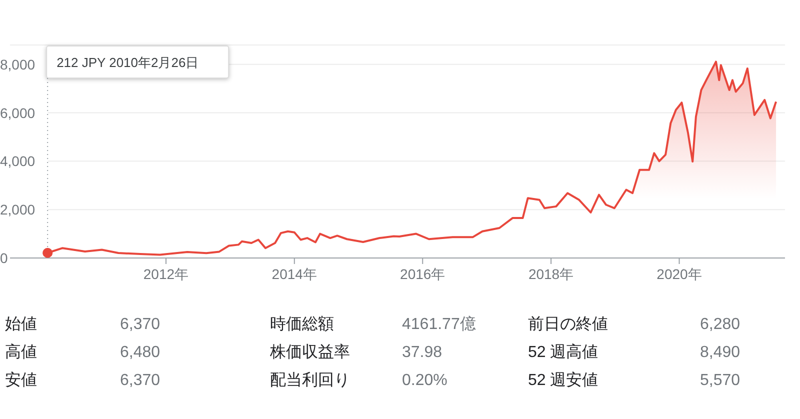  I want to click on text: 株価収益率, so click(309, 352).